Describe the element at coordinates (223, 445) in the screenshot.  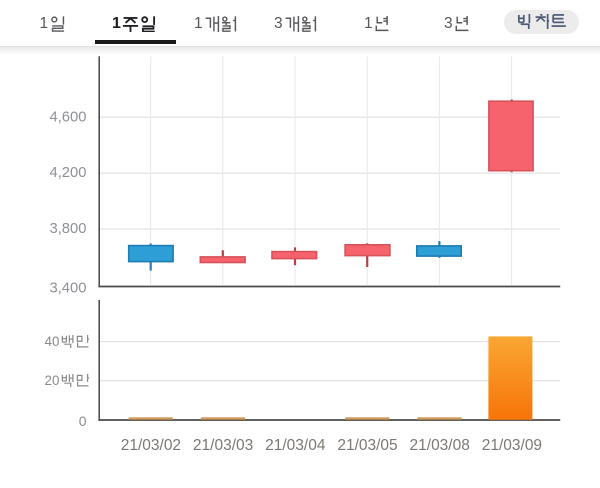
I see `svg-text: 21/03/03` at that location.